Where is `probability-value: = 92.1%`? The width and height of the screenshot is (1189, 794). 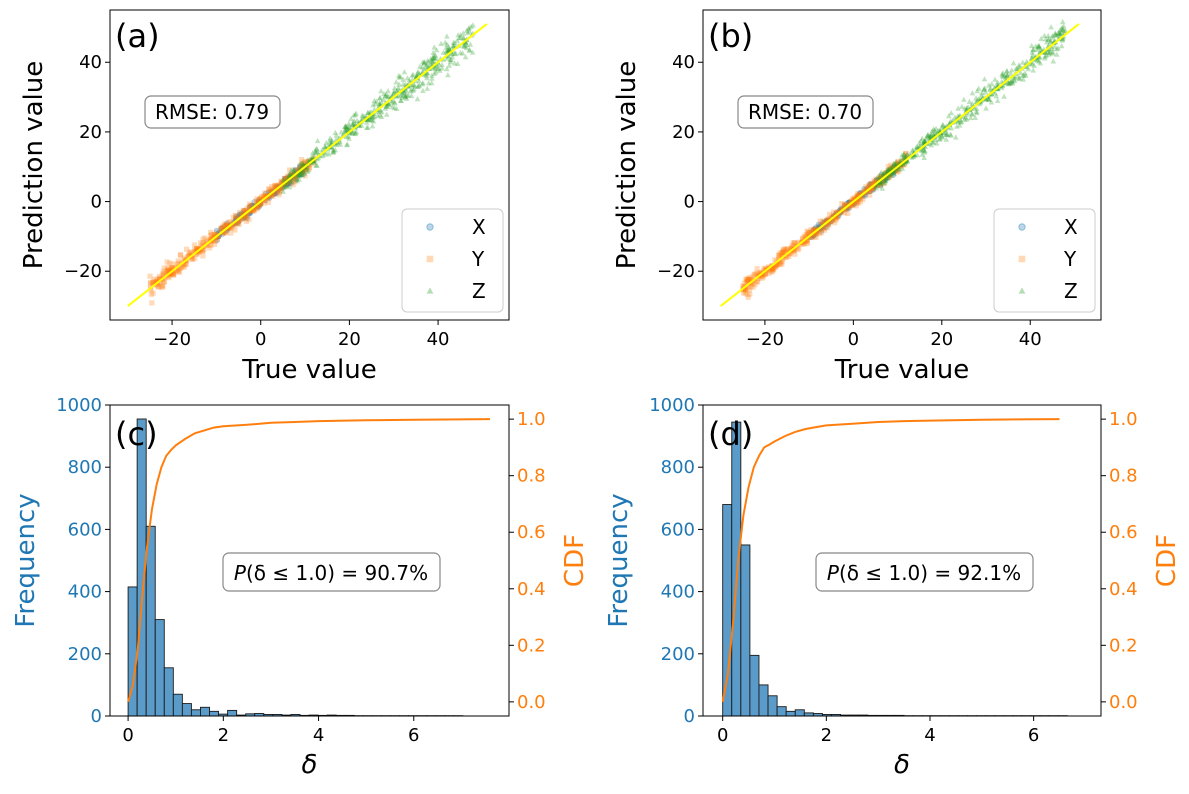 probability-value: = 92.1% is located at coordinates (974, 573).